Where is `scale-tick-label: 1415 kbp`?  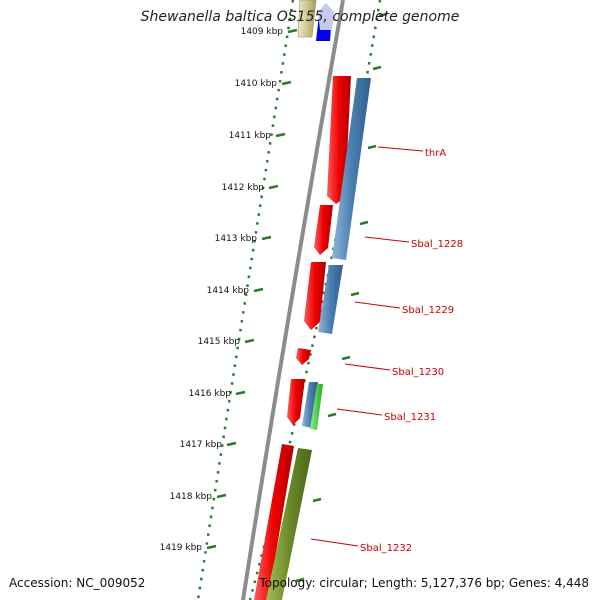
scale-tick-label: 1415 kbp is located at coordinates (219, 342).